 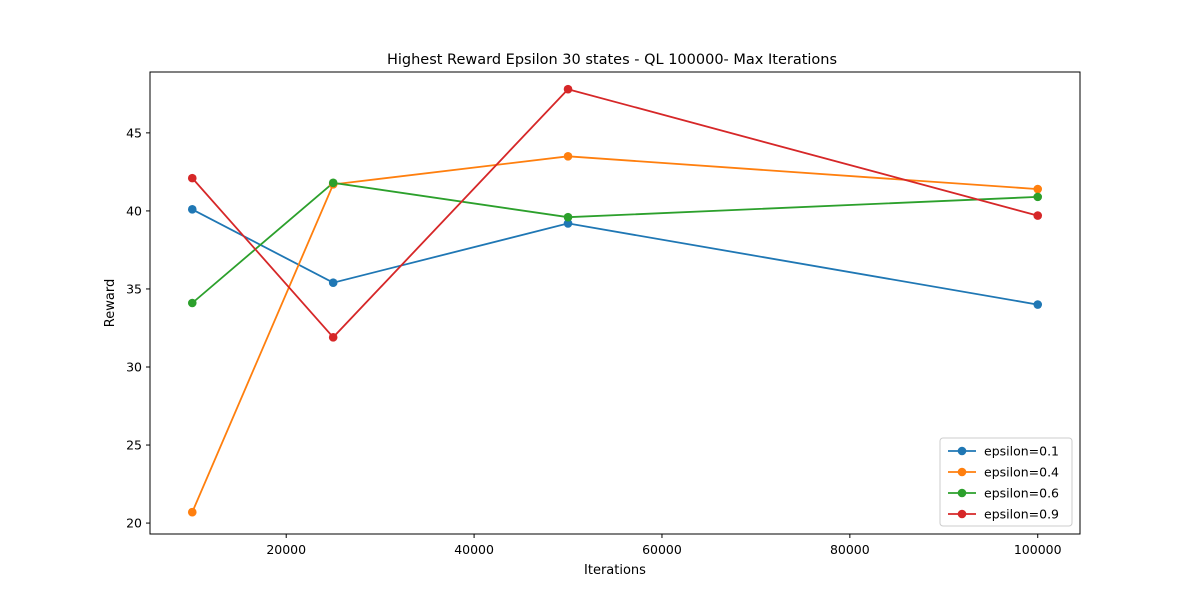 What do you see at coordinates (1021, 514) in the screenshot?
I see `legend-entry-label: epsilon=0.9` at bounding box center [1021, 514].